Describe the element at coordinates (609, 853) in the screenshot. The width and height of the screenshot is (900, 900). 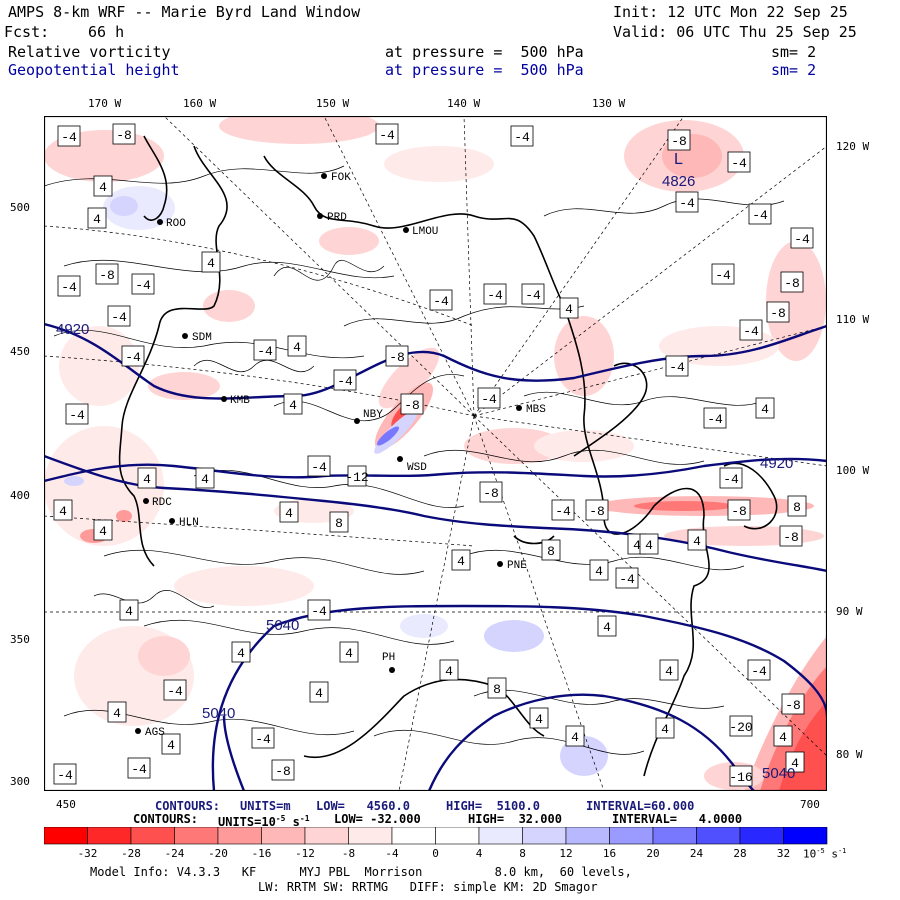
I see `colorbar-label: 16` at that location.